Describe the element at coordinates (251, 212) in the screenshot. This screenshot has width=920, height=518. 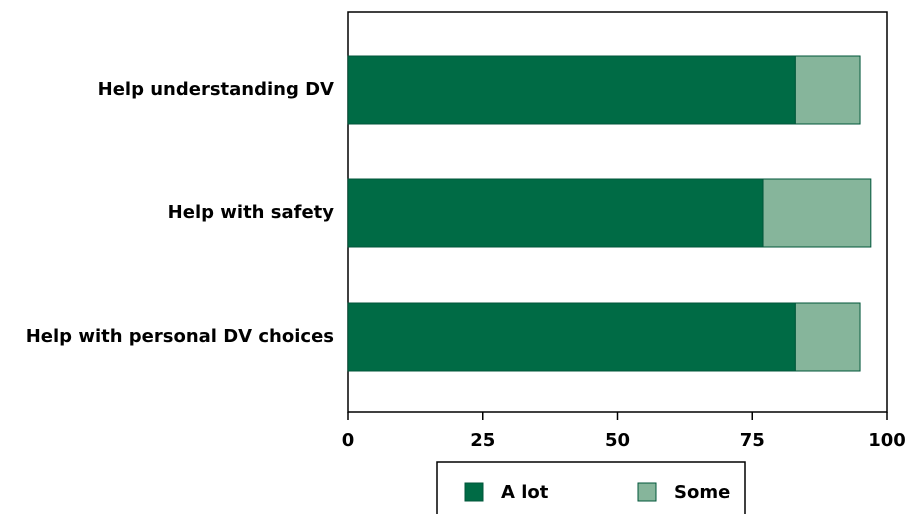
I see `y-tick-label: Help with safety` at that location.